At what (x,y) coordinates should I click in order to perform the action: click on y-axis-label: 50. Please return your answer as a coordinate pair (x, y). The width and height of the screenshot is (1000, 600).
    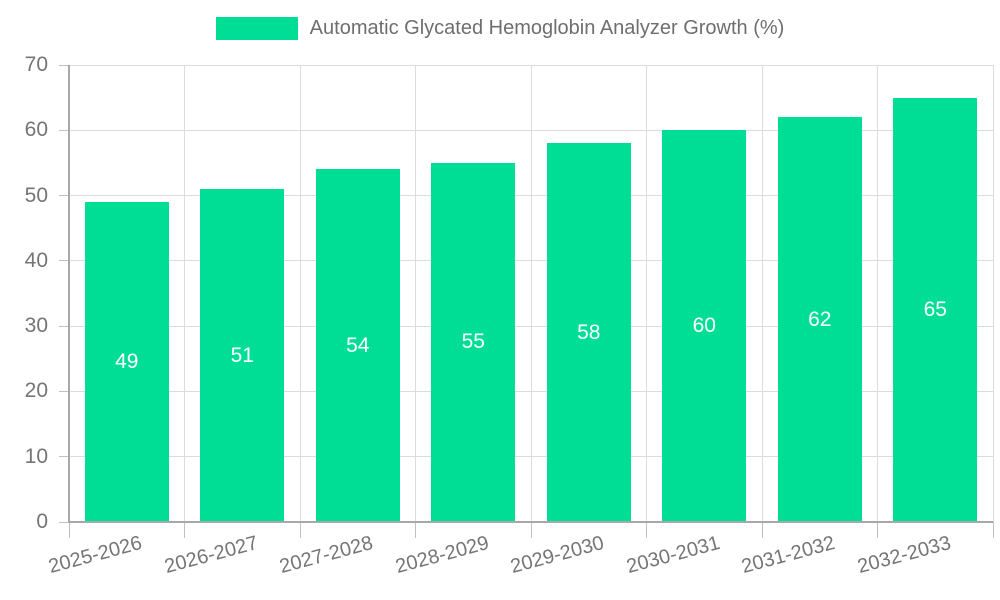
    Looking at the image, I should click on (36, 195).